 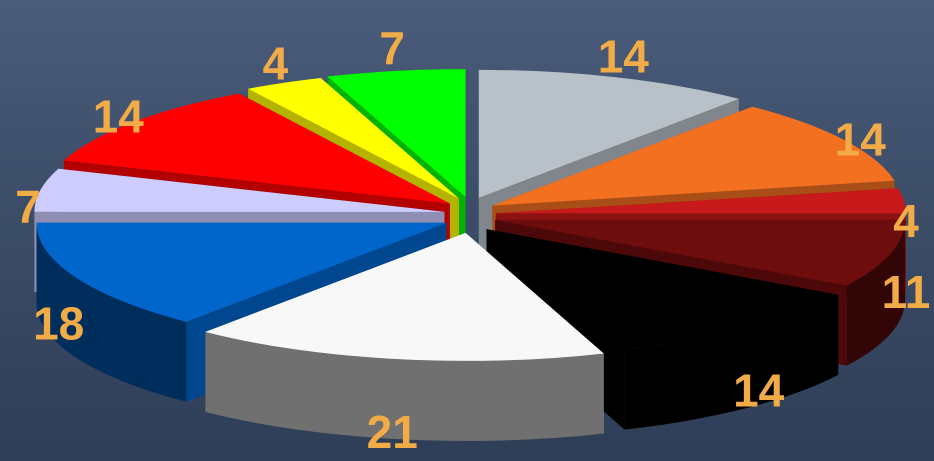 I want to click on slice-value-label-10: 4, so click(x=276, y=64).